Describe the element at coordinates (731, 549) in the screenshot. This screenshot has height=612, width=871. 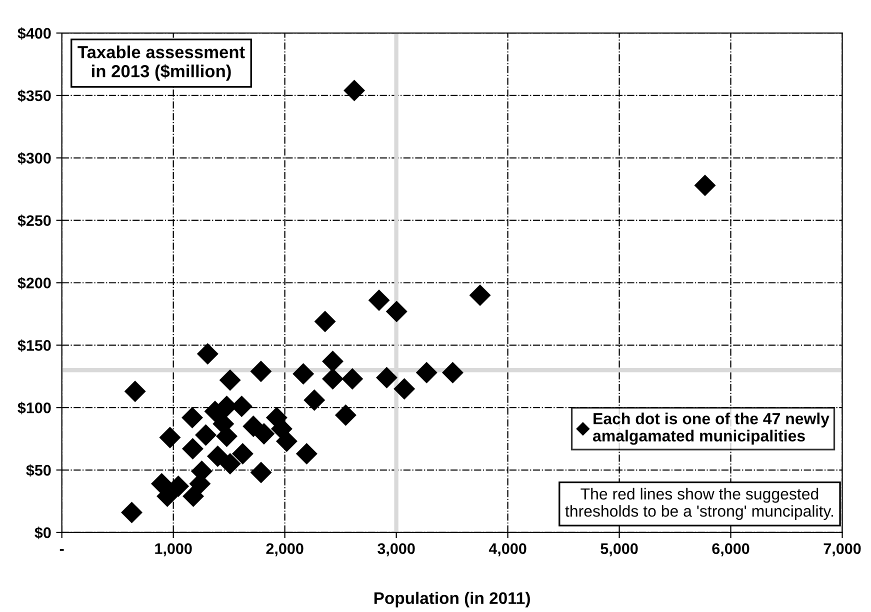
I see `x-tick-label: 6,000` at that location.